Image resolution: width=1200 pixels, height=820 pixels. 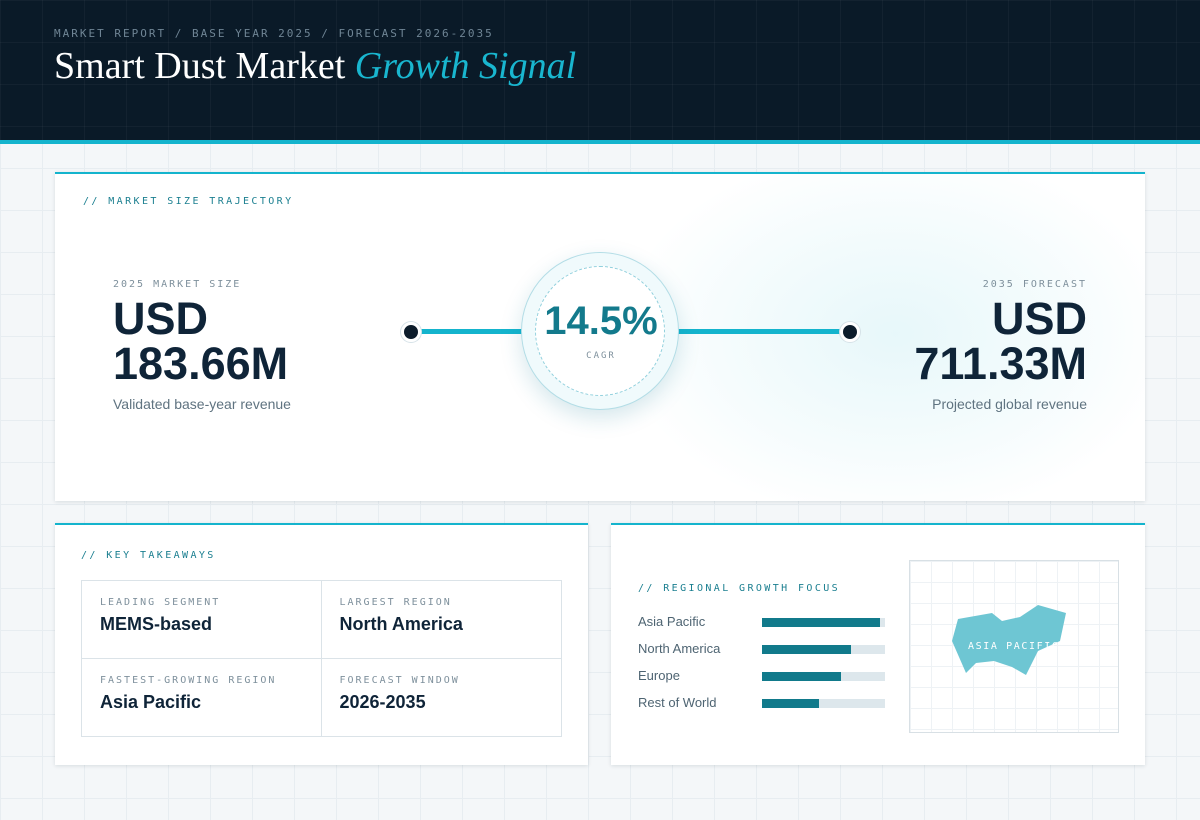 I want to click on takeaway-key: LEADING SEGMENT, so click(x=160, y=602).